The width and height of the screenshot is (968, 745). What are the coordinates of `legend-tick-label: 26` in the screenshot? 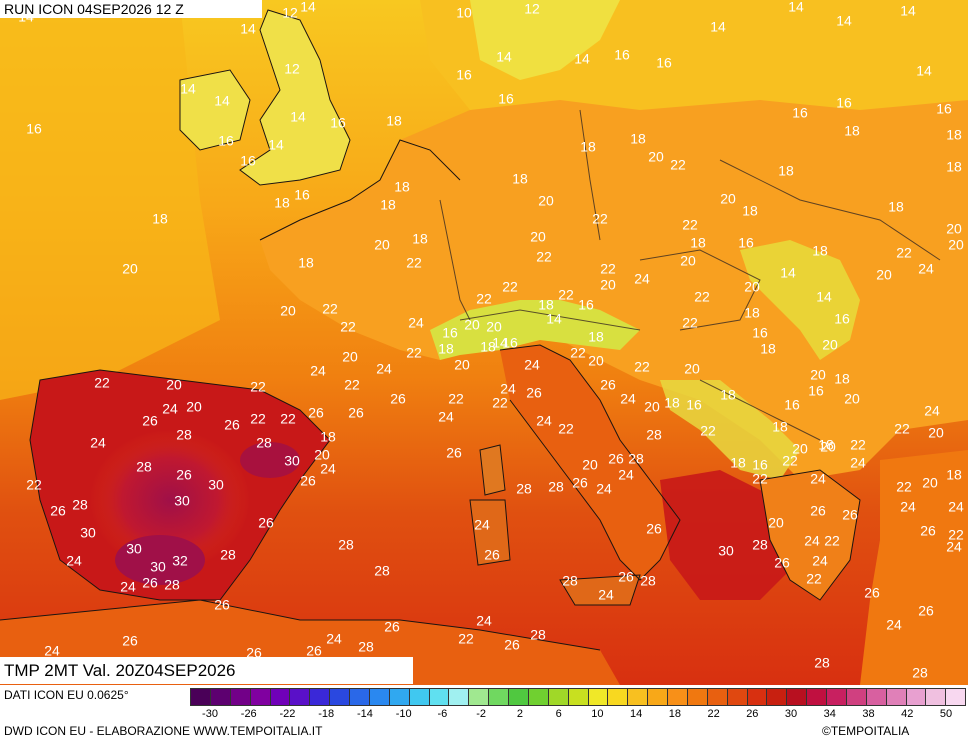 It's located at (752, 714).